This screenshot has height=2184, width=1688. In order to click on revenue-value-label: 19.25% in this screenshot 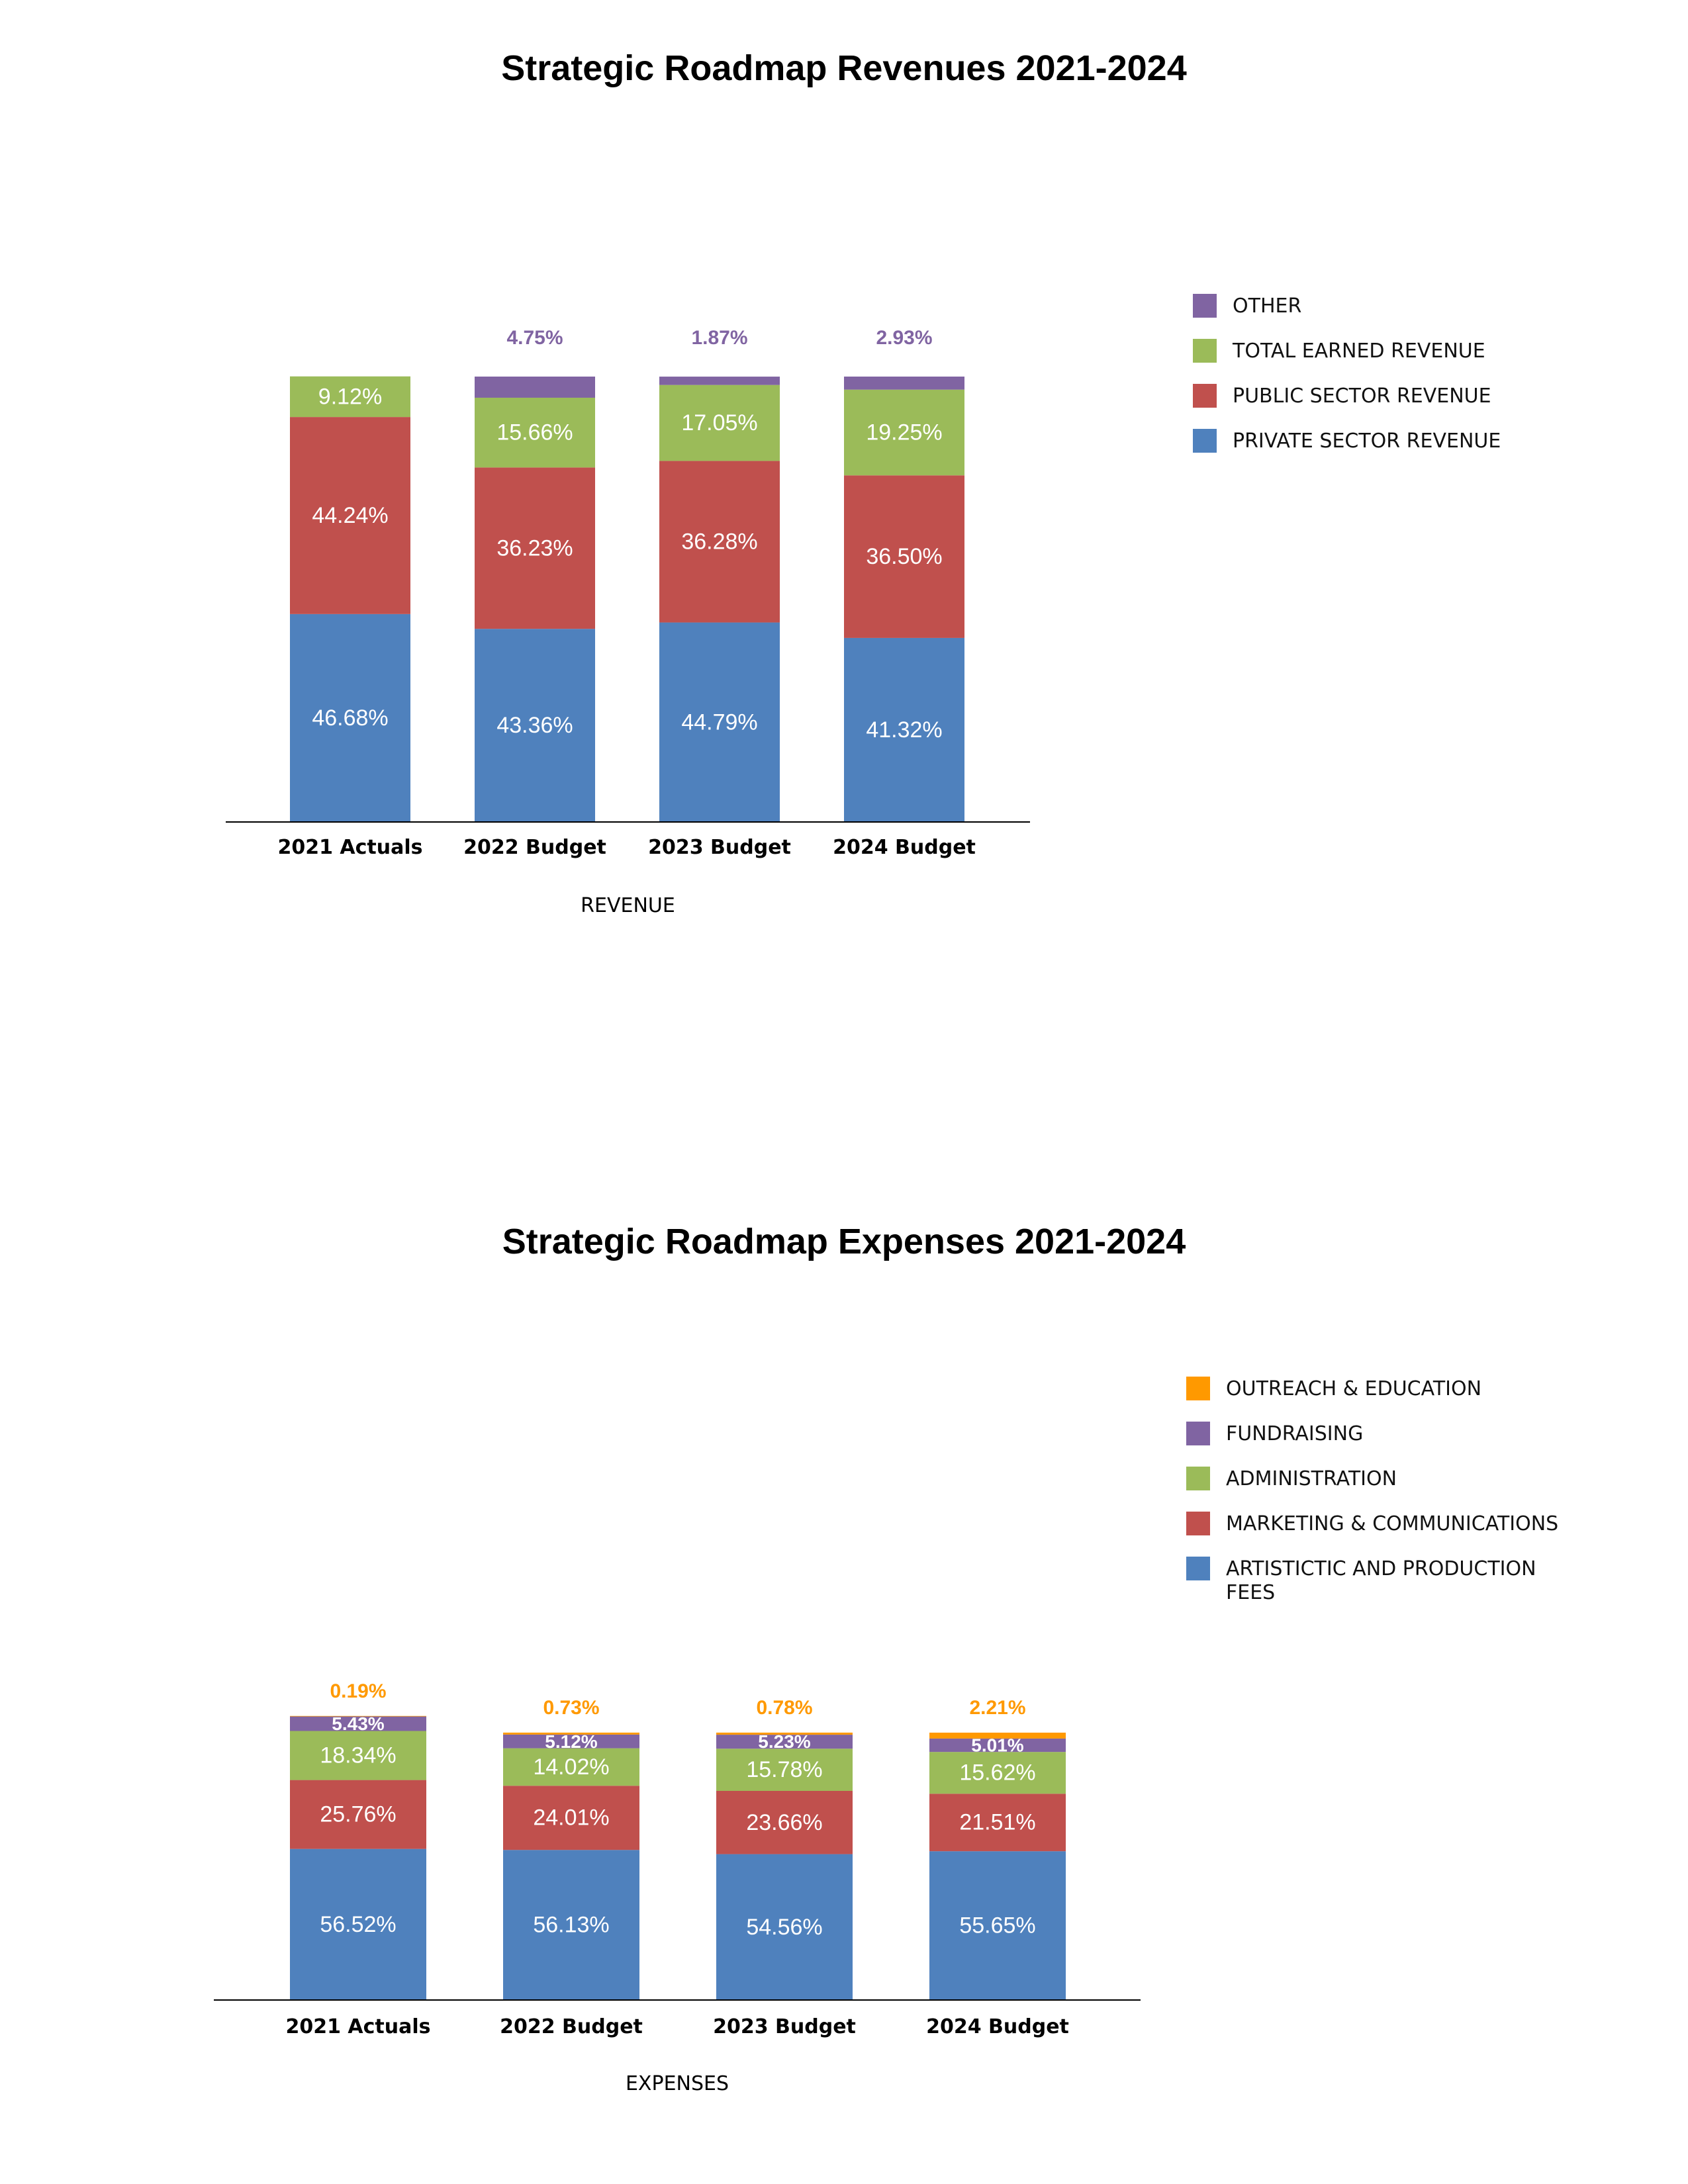, I will do `click(904, 432)`.